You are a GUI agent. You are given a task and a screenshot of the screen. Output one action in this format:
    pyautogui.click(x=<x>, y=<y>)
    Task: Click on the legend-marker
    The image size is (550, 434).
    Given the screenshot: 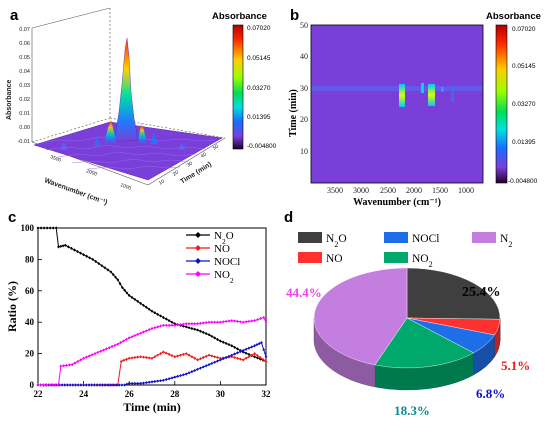 What is the action you would take?
    pyautogui.click(x=198, y=261)
    